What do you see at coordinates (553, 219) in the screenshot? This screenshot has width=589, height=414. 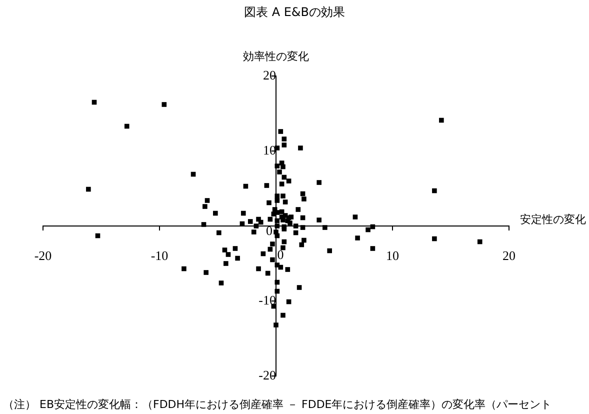 I see `x-axis-title: 安定性の変化` at bounding box center [553, 219].